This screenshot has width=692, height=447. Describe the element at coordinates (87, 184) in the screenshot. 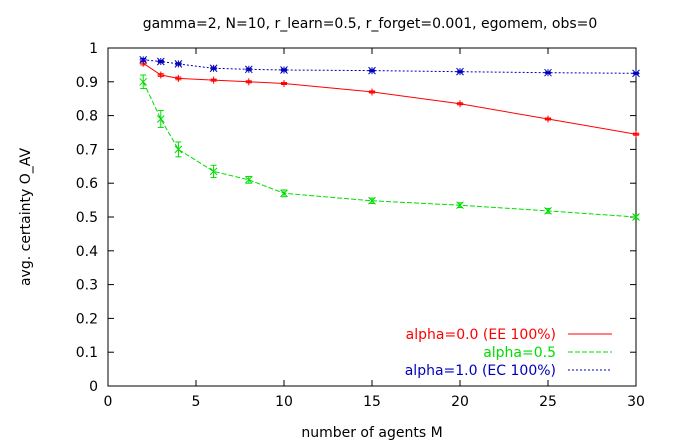

I see `y-tick-label: 0.6` at that location.